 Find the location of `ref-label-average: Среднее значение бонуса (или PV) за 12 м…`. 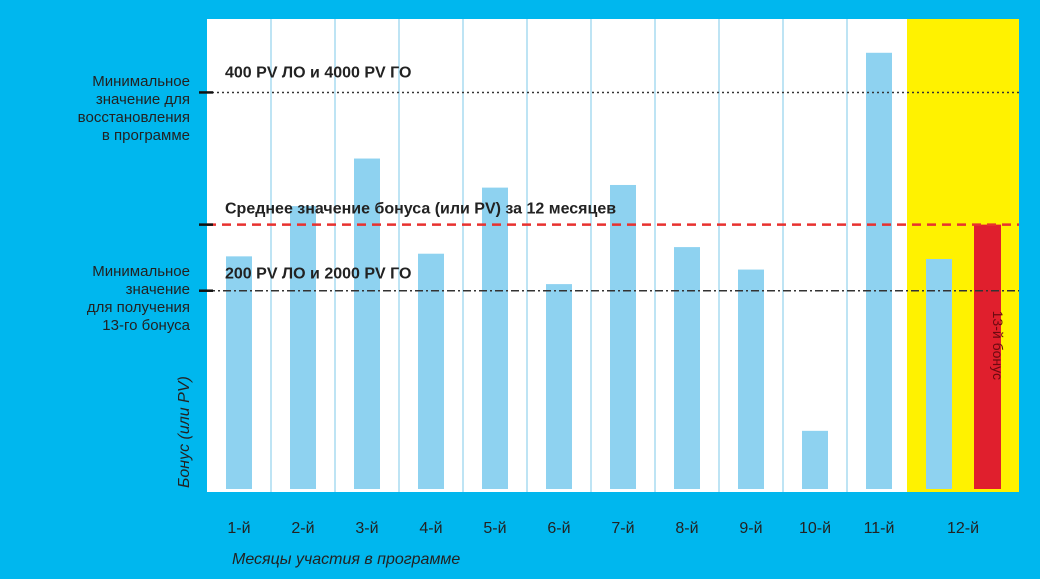

ref-label-average: Среднее значение бонуса (или PV) за 12 м… is located at coordinates (420, 209).